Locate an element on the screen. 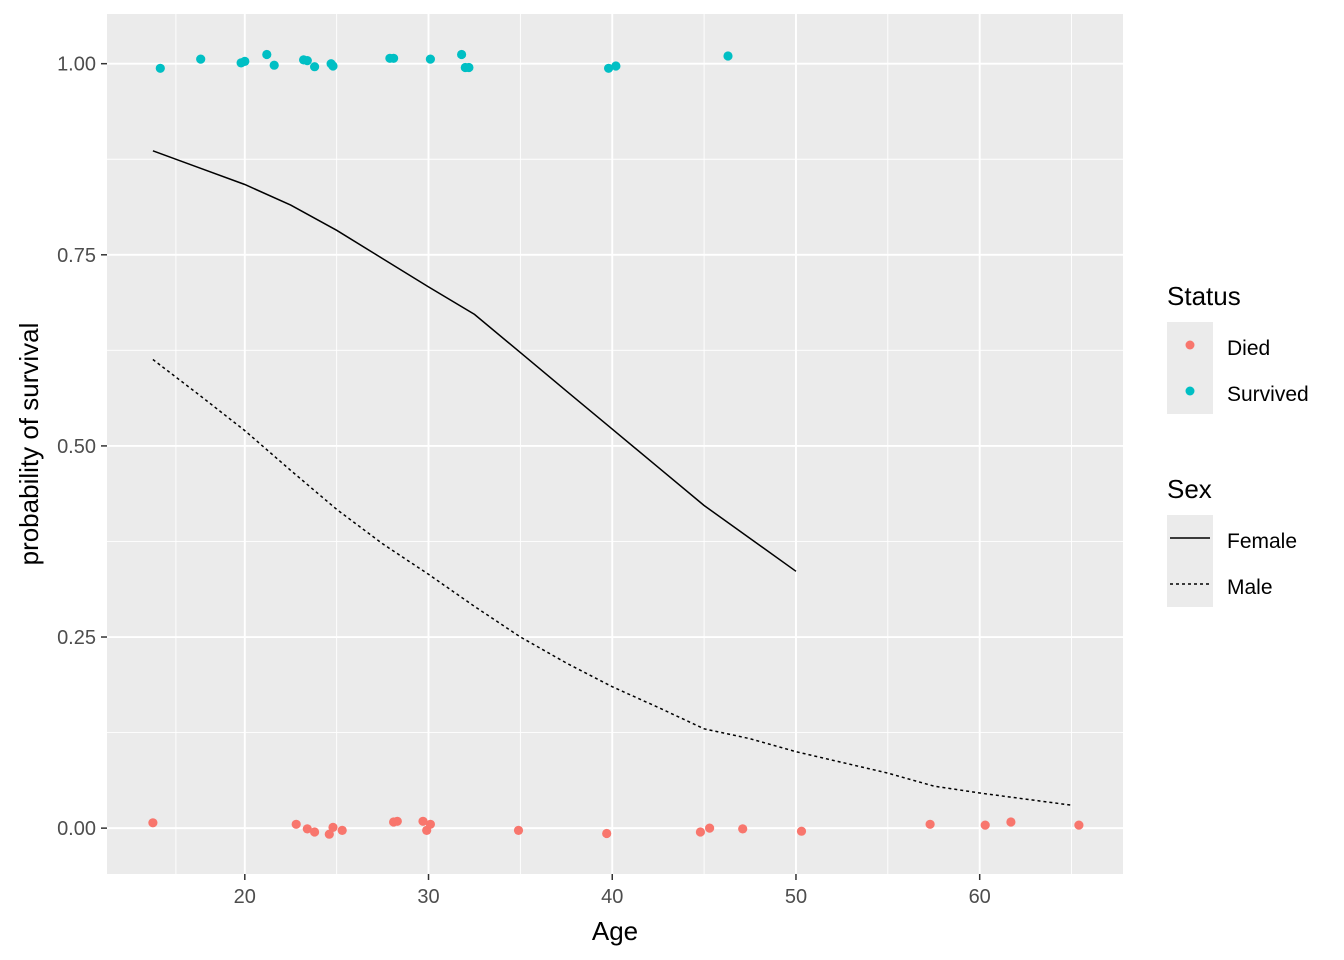  legend-status-key-bg is located at coordinates (1190, 368).